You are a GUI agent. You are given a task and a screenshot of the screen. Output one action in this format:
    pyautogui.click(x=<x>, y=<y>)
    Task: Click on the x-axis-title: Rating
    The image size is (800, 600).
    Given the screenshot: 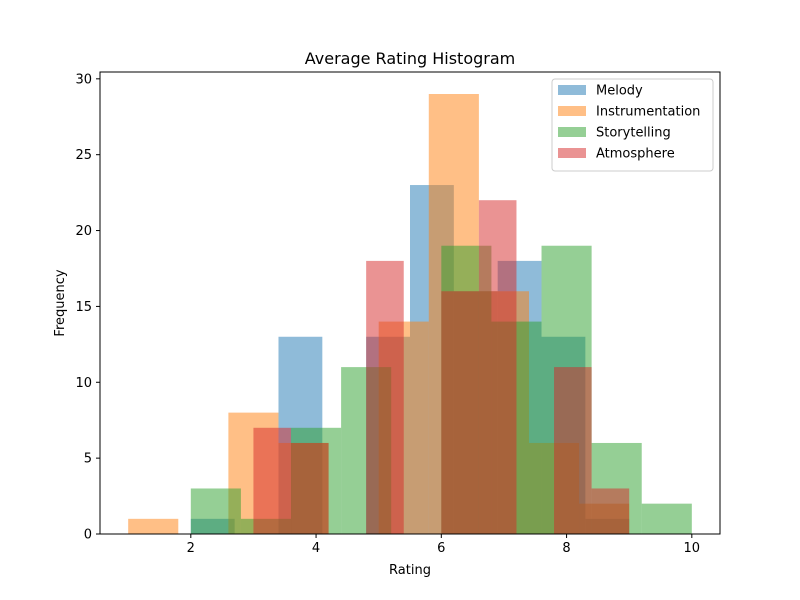 What is the action you would take?
    pyautogui.click(x=410, y=570)
    